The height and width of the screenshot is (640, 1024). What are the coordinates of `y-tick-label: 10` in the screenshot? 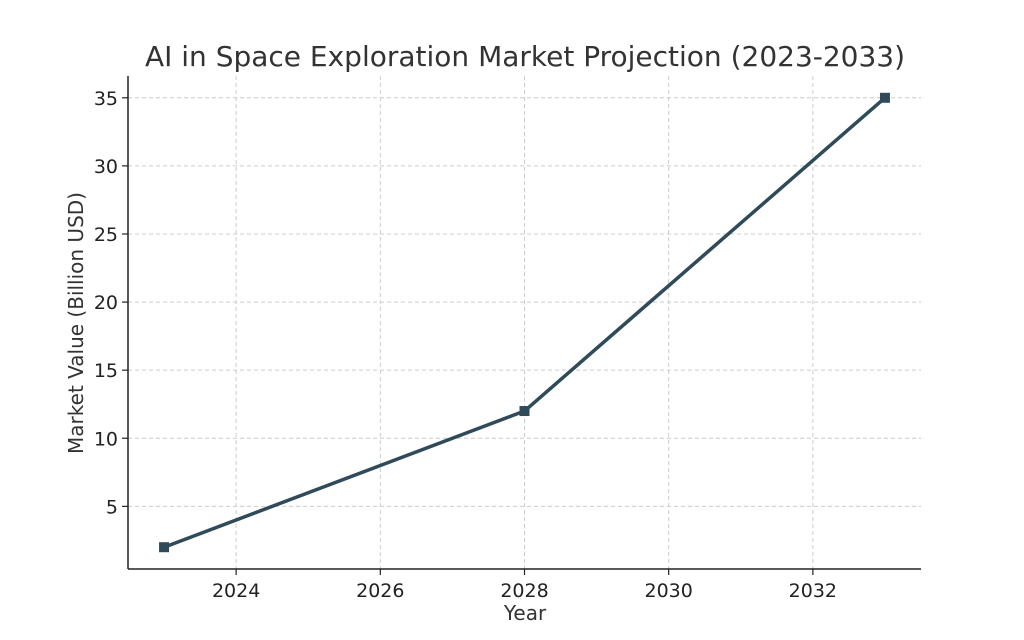 It's located at (106, 439).